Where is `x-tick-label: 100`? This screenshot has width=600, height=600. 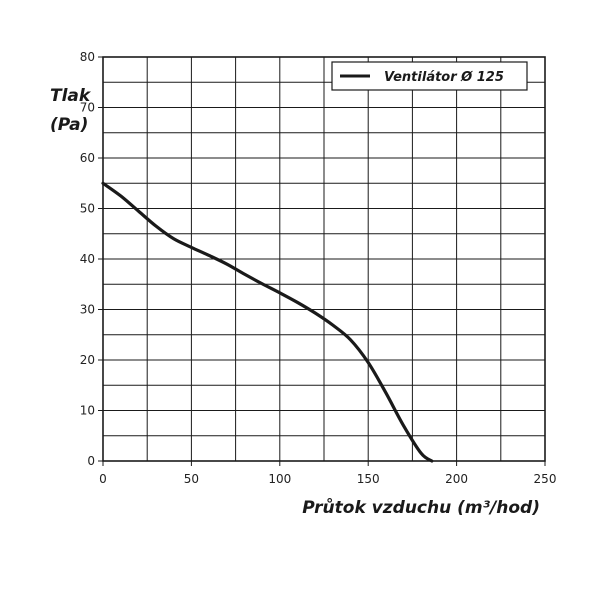
x-tick-label: 100 is located at coordinates (279, 479).